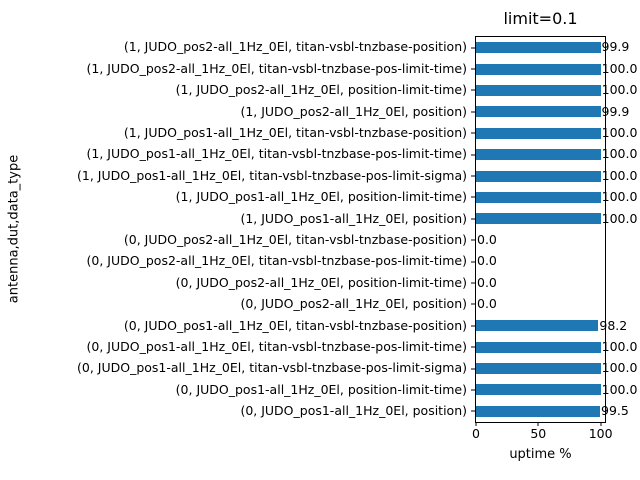 The width and height of the screenshot is (640, 480). What do you see at coordinates (540, 454) in the screenshot?
I see `x-axis-label: uptime %` at bounding box center [540, 454].